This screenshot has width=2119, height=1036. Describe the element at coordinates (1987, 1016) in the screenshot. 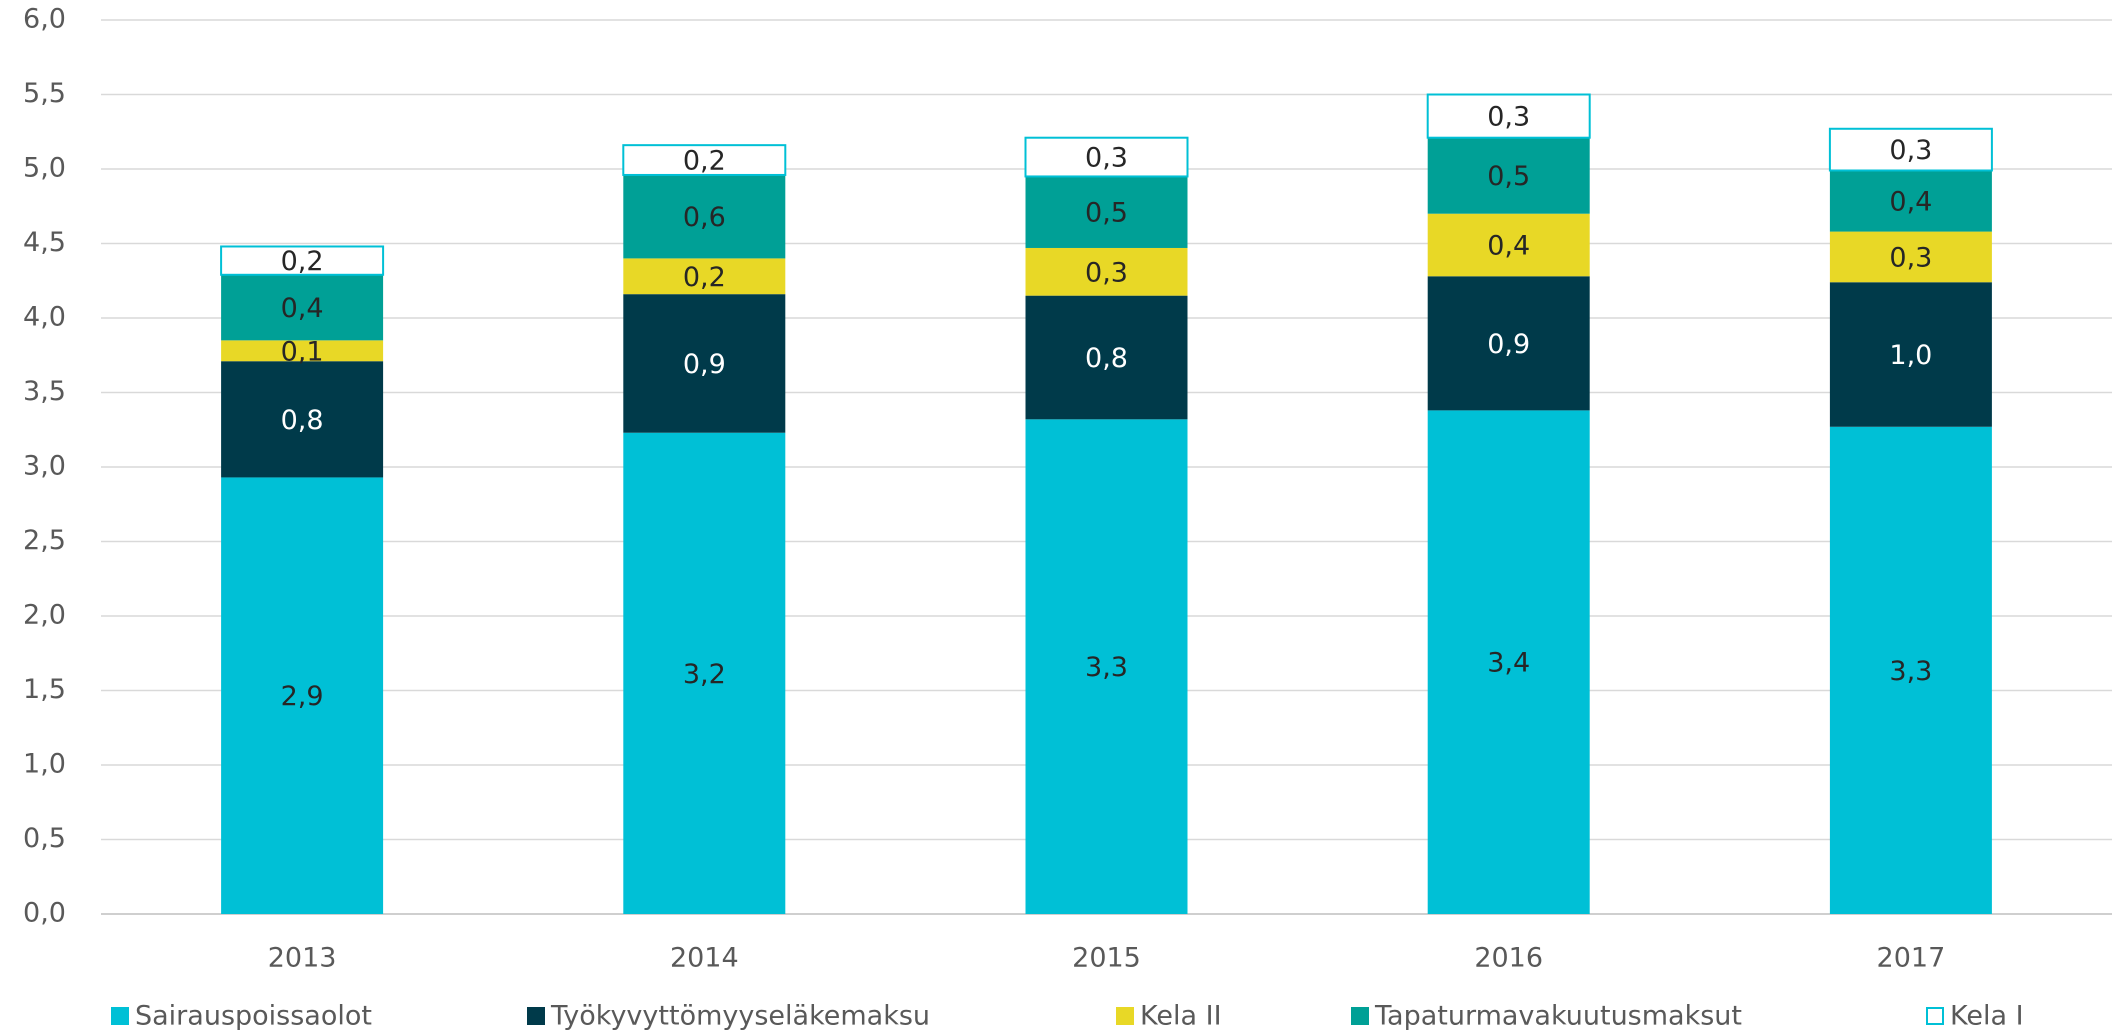

I see `legend-label: Kela I` at that location.